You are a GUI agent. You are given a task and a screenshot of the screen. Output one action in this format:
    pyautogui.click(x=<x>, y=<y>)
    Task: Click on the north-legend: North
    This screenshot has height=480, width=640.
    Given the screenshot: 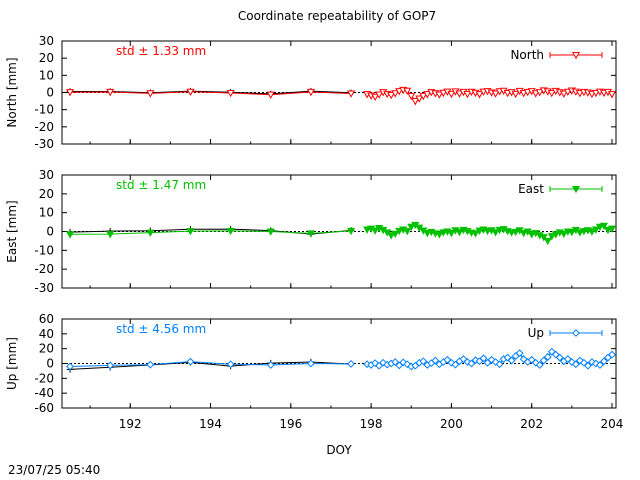 What is the action you would take?
    pyautogui.click(x=556, y=55)
    